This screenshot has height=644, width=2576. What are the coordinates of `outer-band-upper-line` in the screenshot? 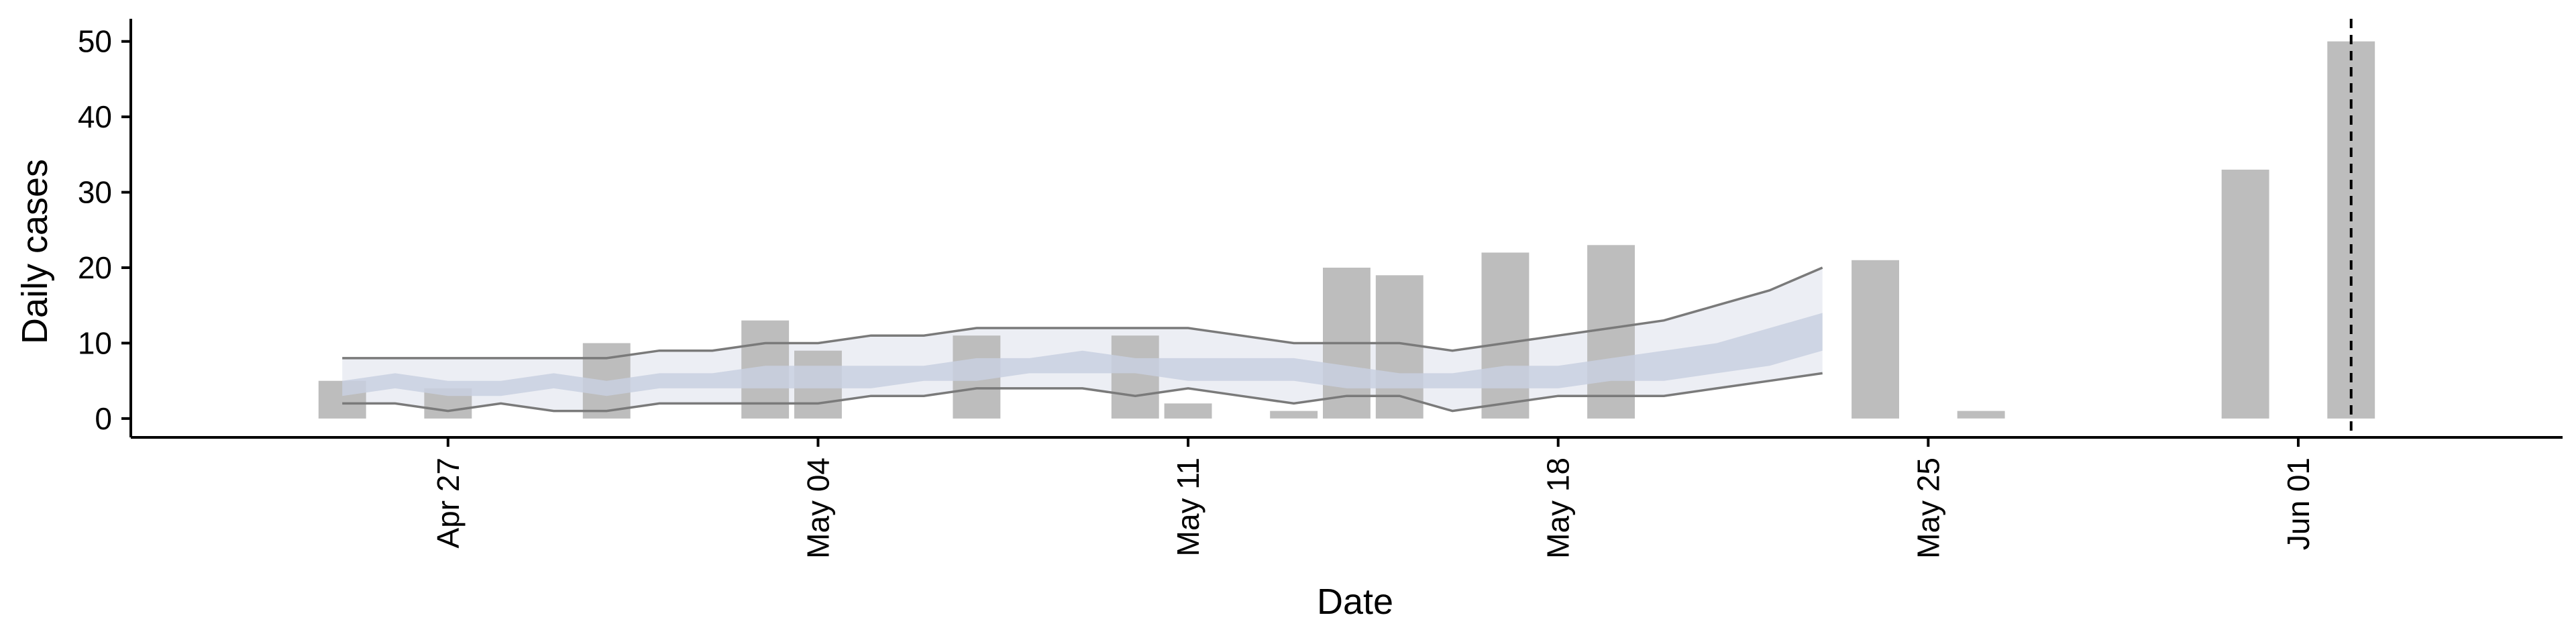 It's located at (1082, 313).